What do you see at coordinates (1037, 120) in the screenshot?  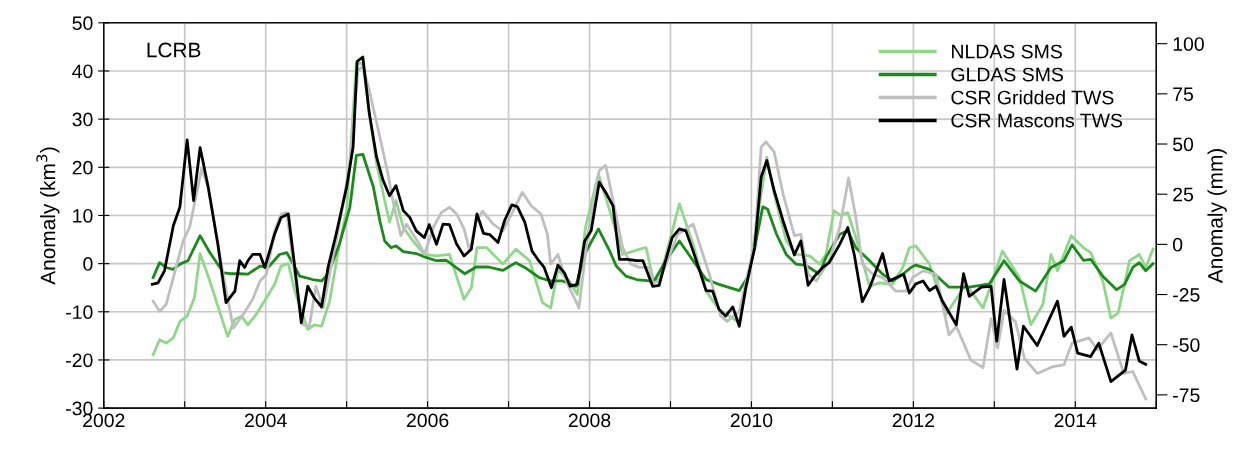 I see `legend-label: CSR Mascons TWS` at bounding box center [1037, 120].